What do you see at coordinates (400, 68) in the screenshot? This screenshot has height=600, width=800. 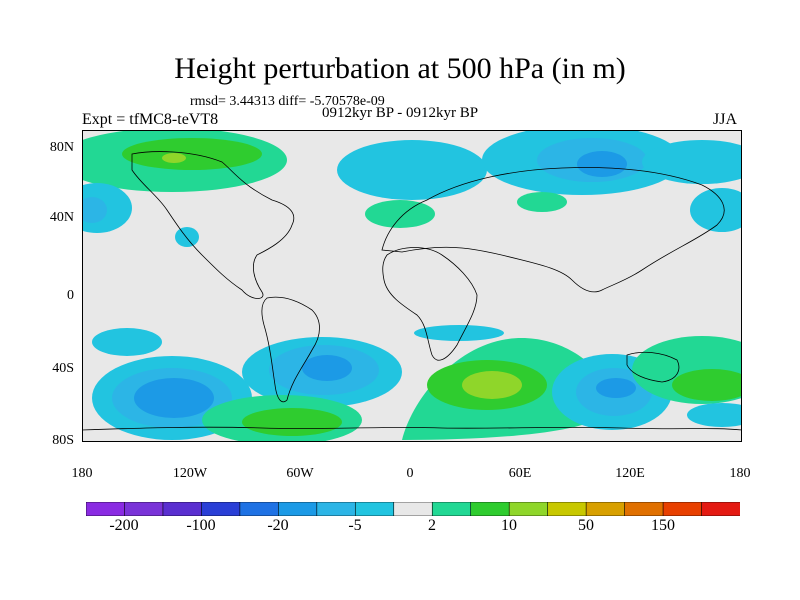 I see `map-title: Height perturbation at 500 hPa (in m)` at bounding box center [400, 68].